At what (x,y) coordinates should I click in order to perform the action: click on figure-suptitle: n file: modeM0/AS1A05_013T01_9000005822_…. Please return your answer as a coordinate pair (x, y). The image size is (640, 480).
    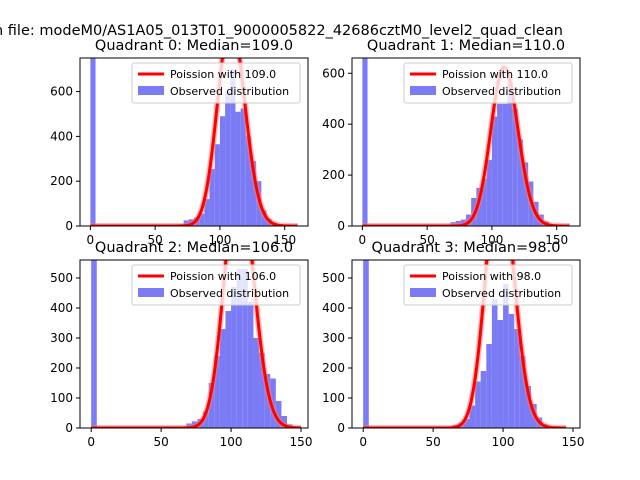
    Looking at the image, I should click on (281, 31).